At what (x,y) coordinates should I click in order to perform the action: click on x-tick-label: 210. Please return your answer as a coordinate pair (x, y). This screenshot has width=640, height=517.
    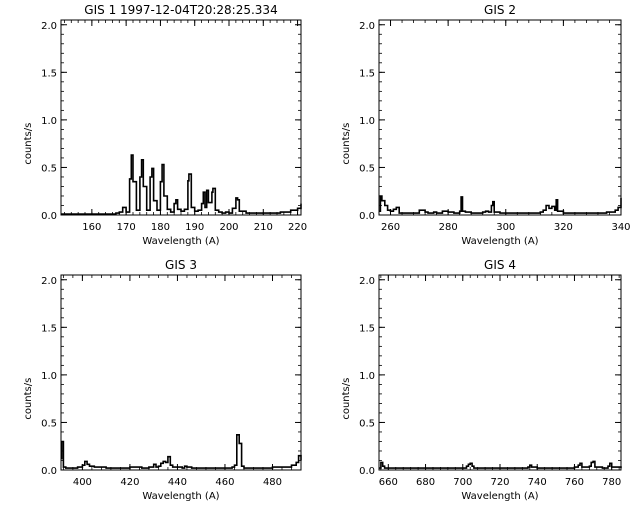
    Looking at the image, I should click on (263, 227).